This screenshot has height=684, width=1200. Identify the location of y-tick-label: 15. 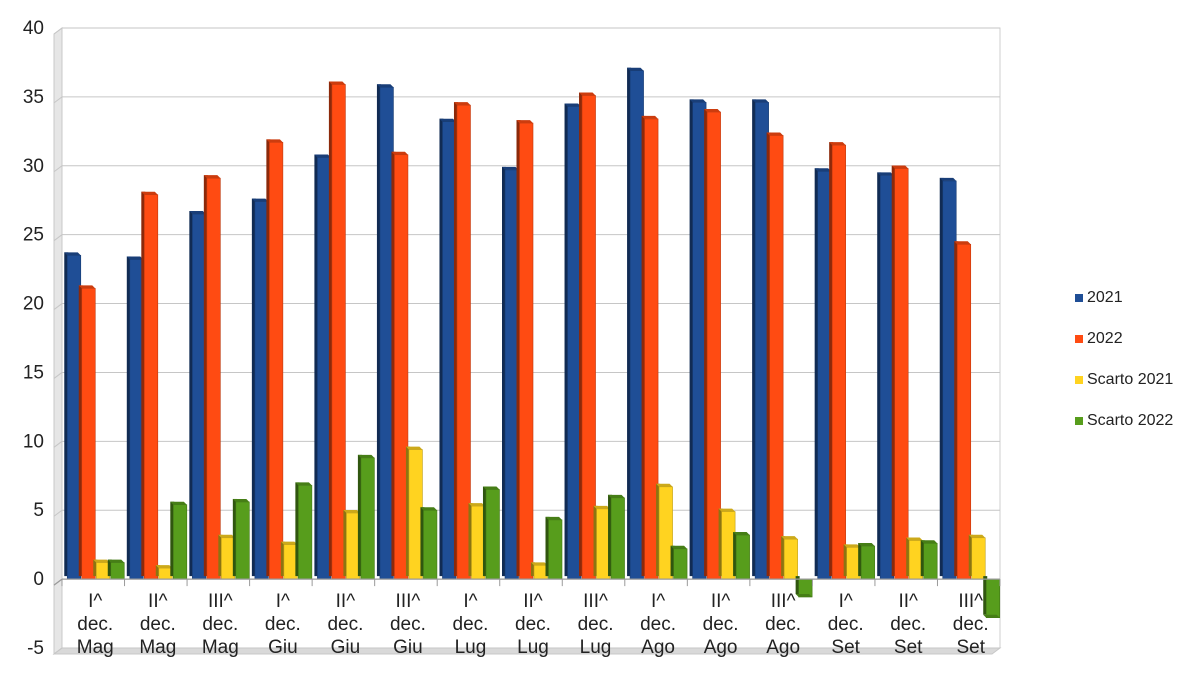
(33, 372).